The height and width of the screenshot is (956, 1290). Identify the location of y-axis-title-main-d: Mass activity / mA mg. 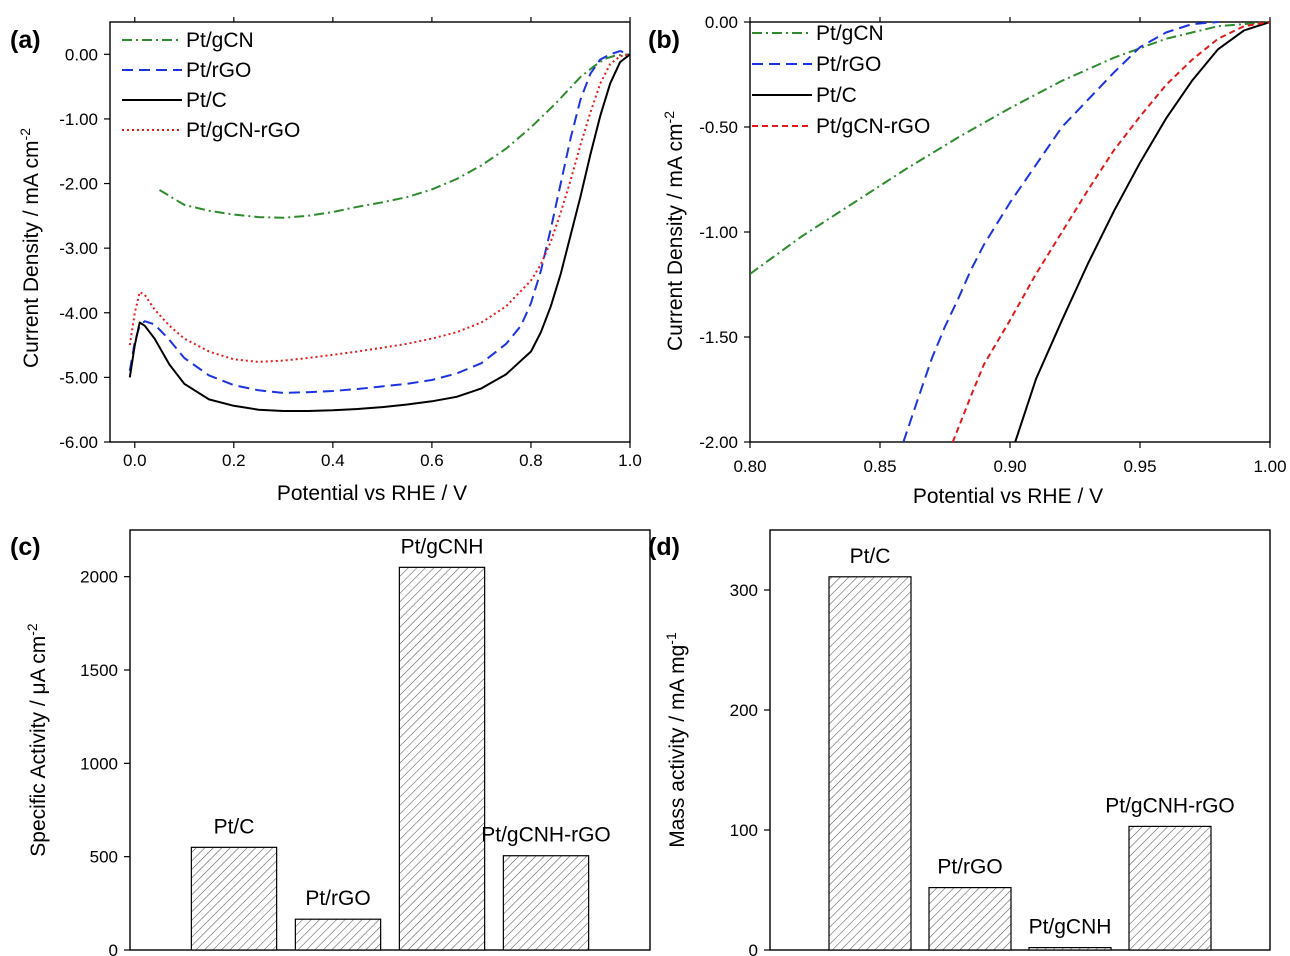
(677, 746).